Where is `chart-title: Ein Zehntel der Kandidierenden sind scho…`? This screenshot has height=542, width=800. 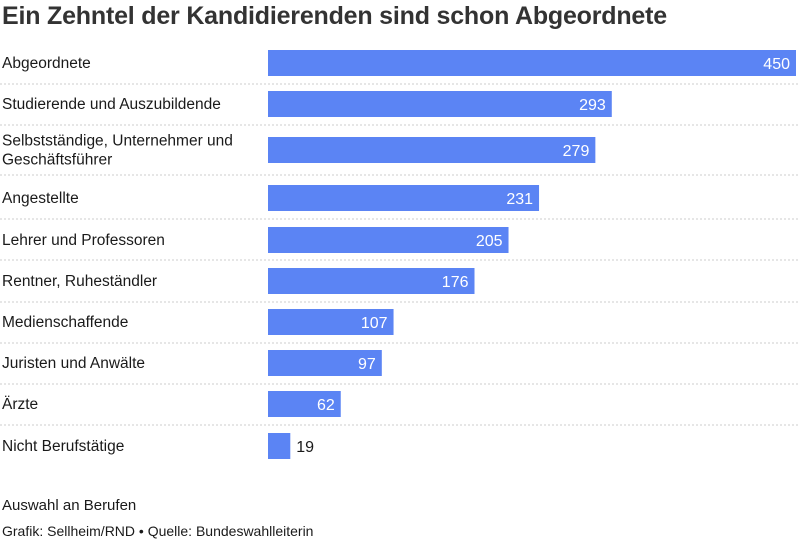
chart-title: Ein Zehntel der Kandidierenden sind scho… is located at coordinates (334, 16).